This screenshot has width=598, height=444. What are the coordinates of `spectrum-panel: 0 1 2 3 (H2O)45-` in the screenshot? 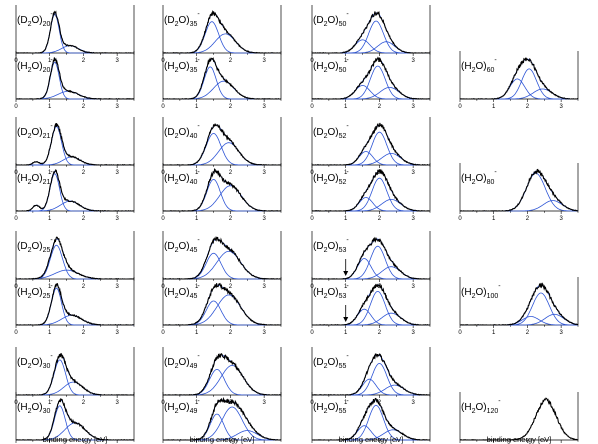 It's located at (221, 306).